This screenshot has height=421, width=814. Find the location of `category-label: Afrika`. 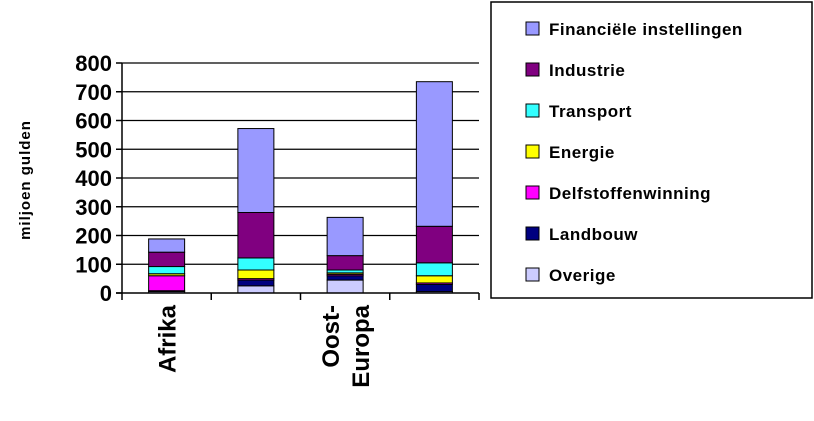

category-label: Afrika is located at coordinates (168, 338).